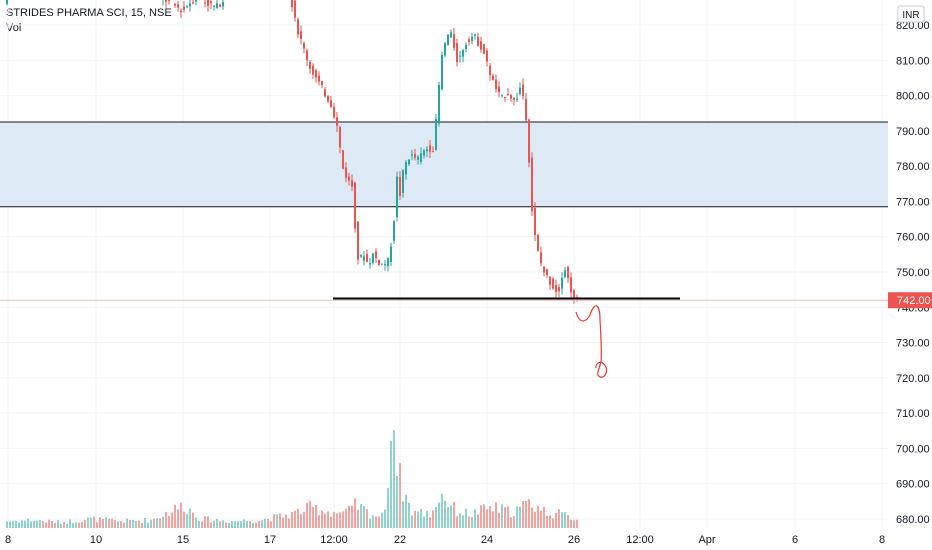 The height and width of the screenshot is (550, 932). I want to click on y-tick-label: 820.00, so click(913, 26).